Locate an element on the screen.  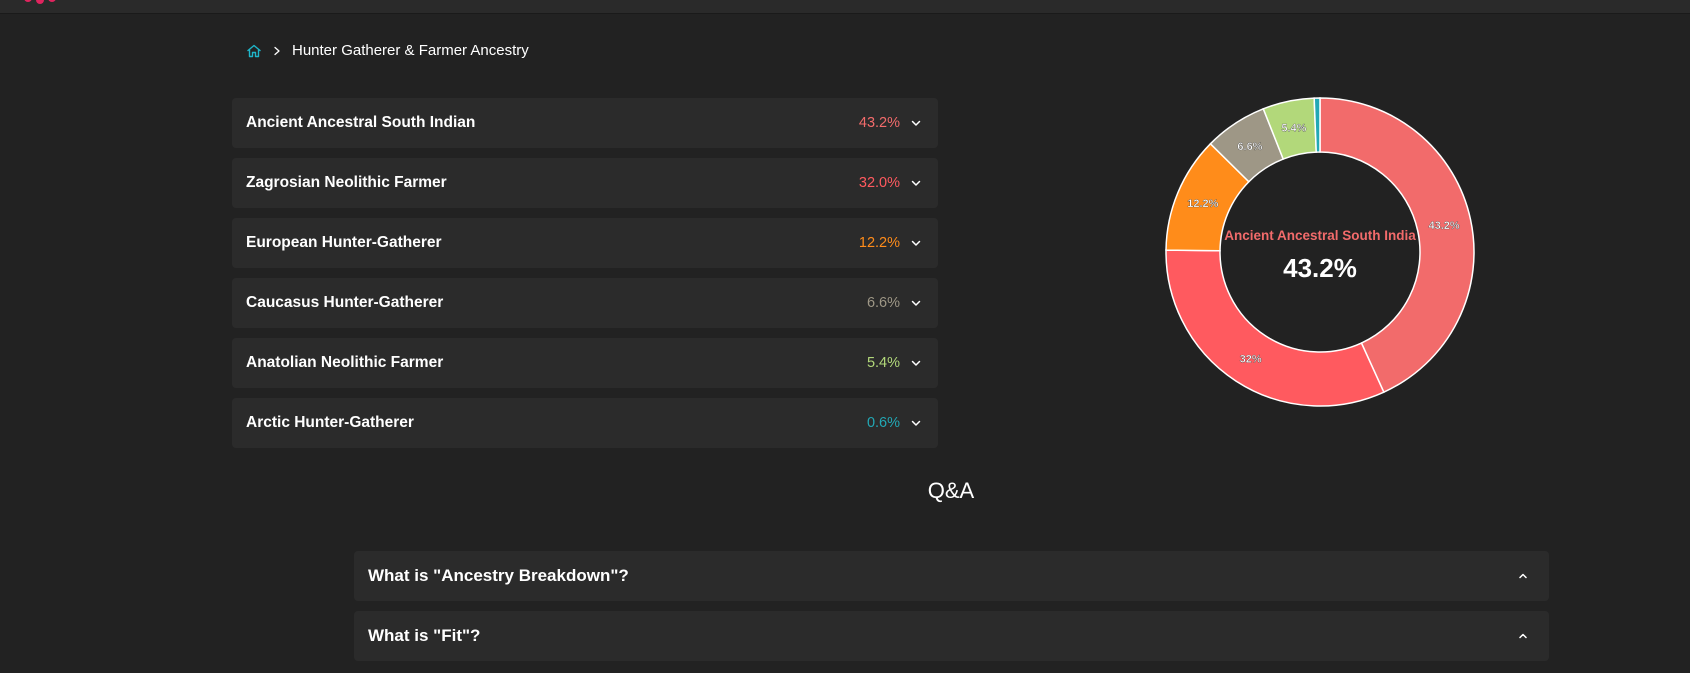
qa-question: What is "Fit"? is located at coordinates (424, 635).